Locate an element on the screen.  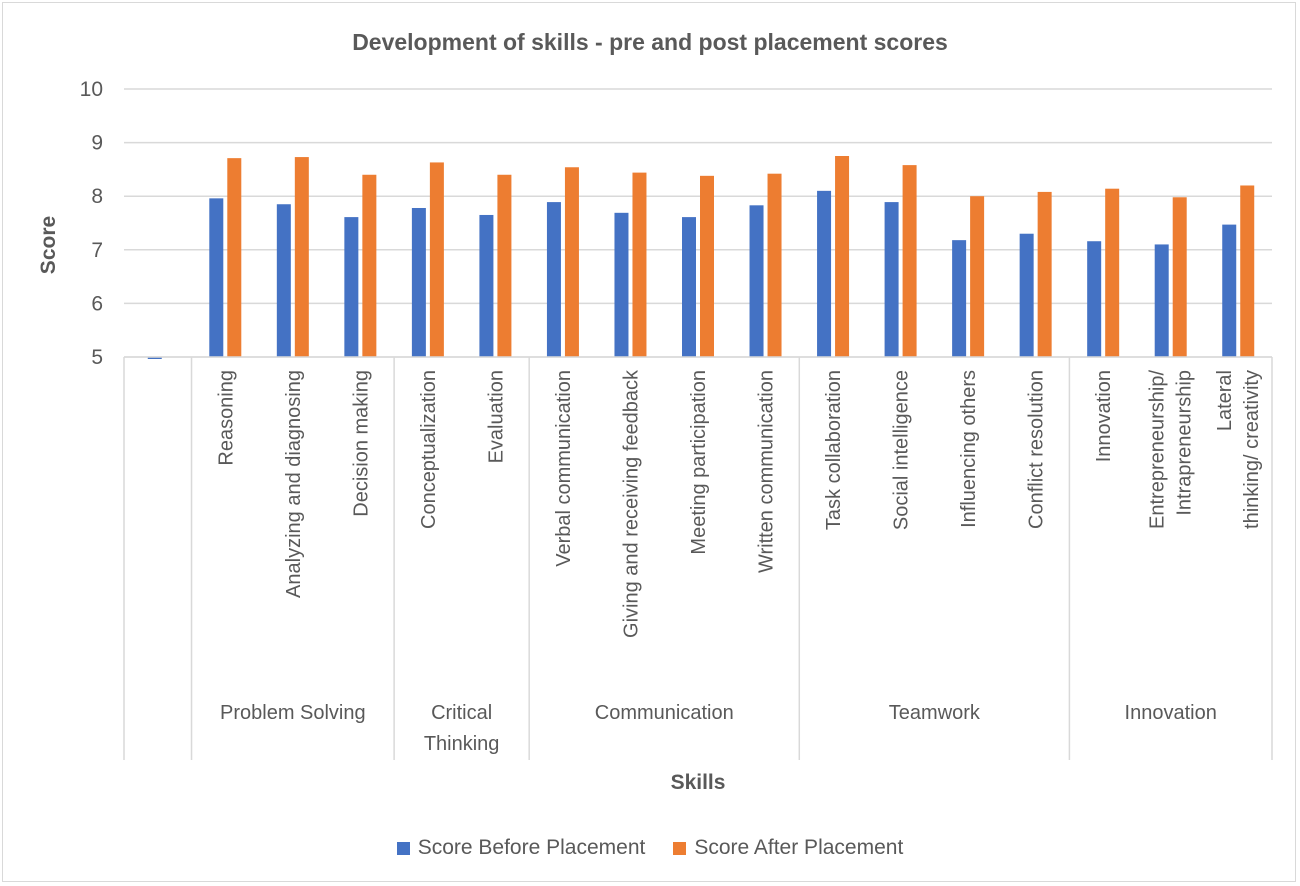
category-label: Evaluation is located at coordinates (496, 416).